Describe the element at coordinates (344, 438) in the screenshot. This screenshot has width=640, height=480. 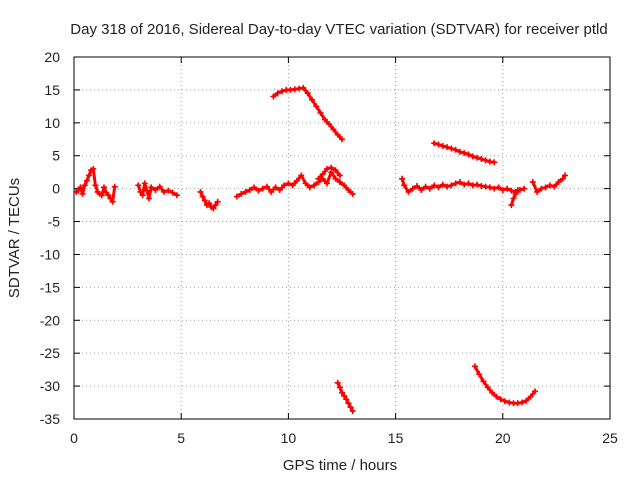
I see `x-tick-labels: 0 5 10 15 20 25` at that location.